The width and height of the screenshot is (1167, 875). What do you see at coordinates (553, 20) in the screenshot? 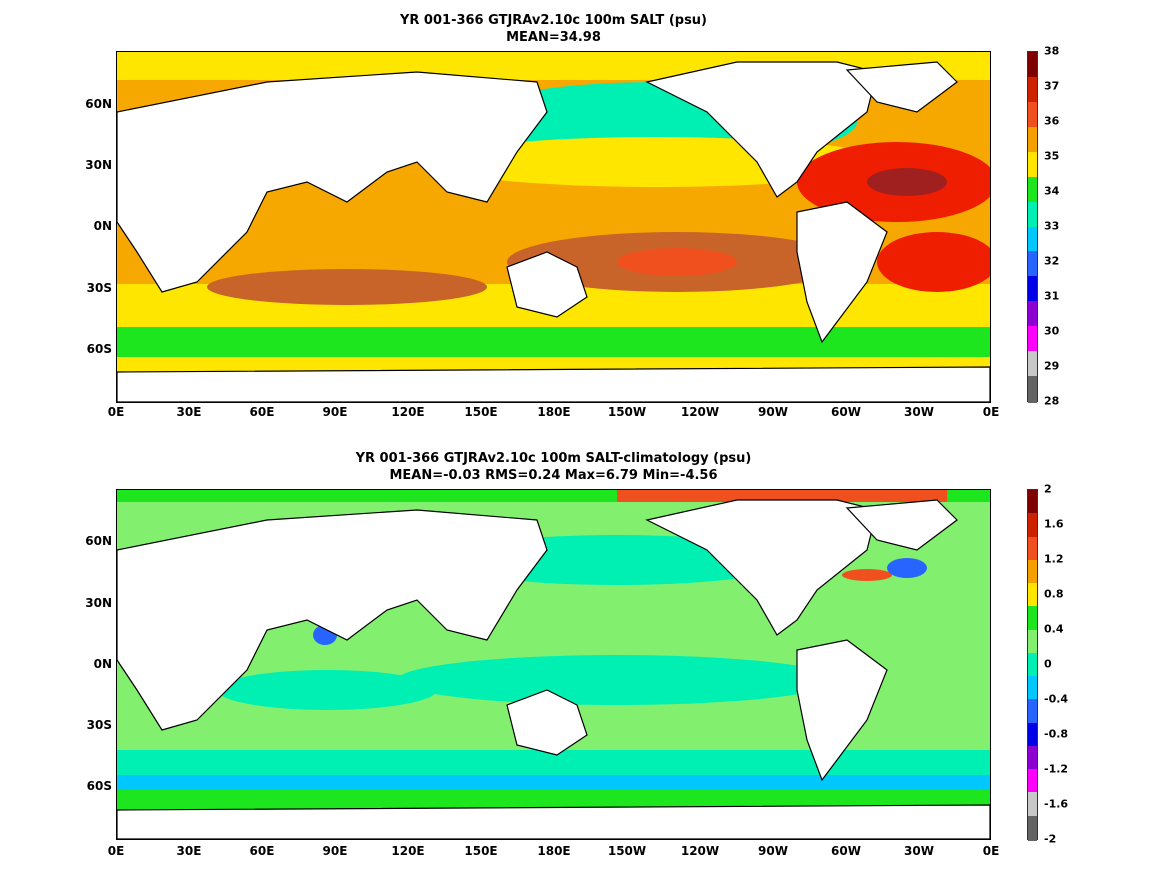
I see `panel1-title-line1: YR 001-366 GTJRAv2.10c 100m SALT (psu)` at bounding box center [553, 20].